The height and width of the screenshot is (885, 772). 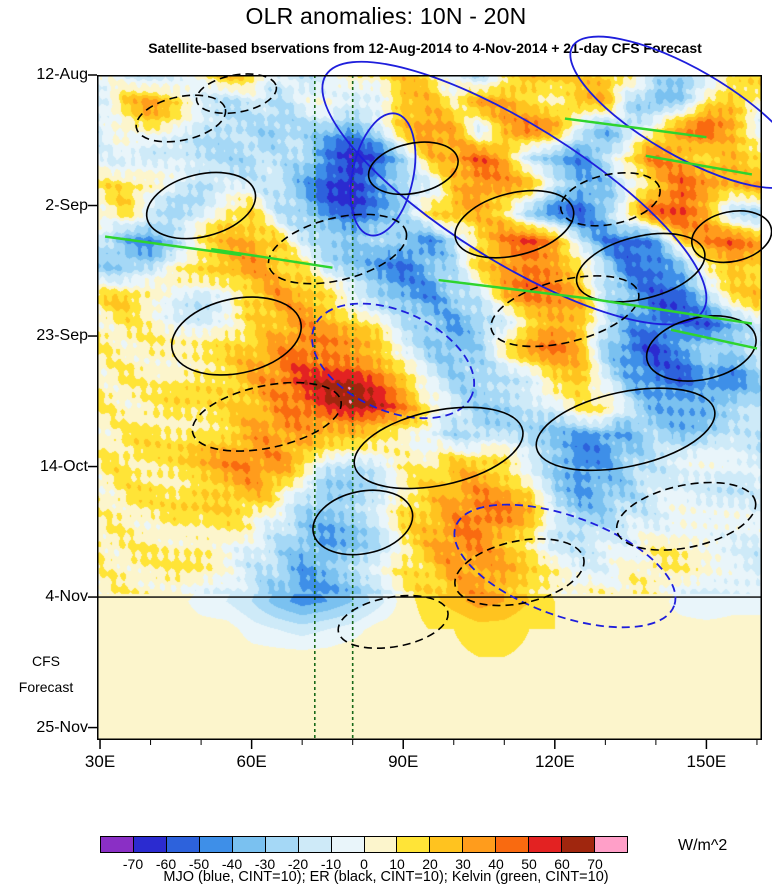 What do you see at coordinates (133, 864) in the screenshot?
I see `colorbar-tick-label: -70` at bounding box center [133, 864].